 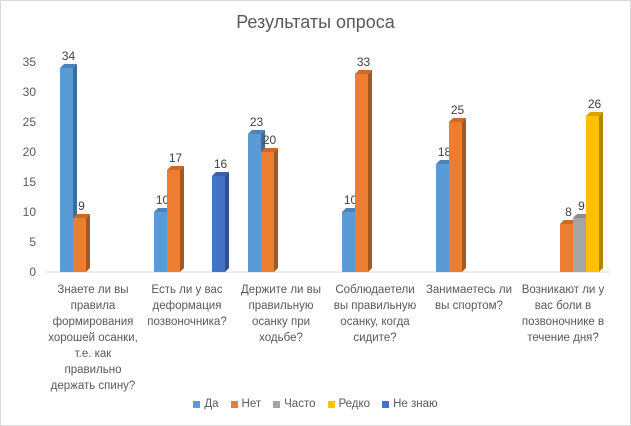 I want to click on legend-label: Редко, so click(x=354, y=404).